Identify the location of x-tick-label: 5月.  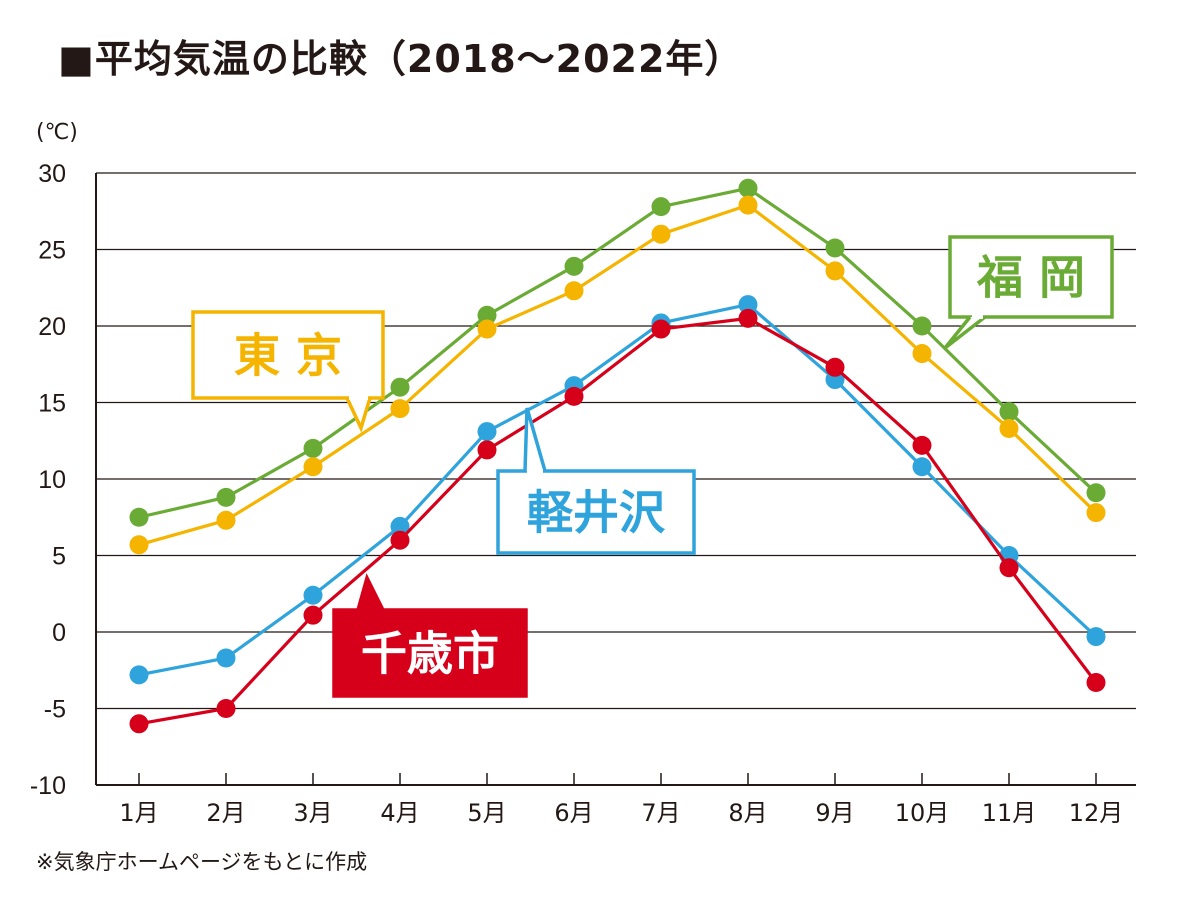
(486, 813).